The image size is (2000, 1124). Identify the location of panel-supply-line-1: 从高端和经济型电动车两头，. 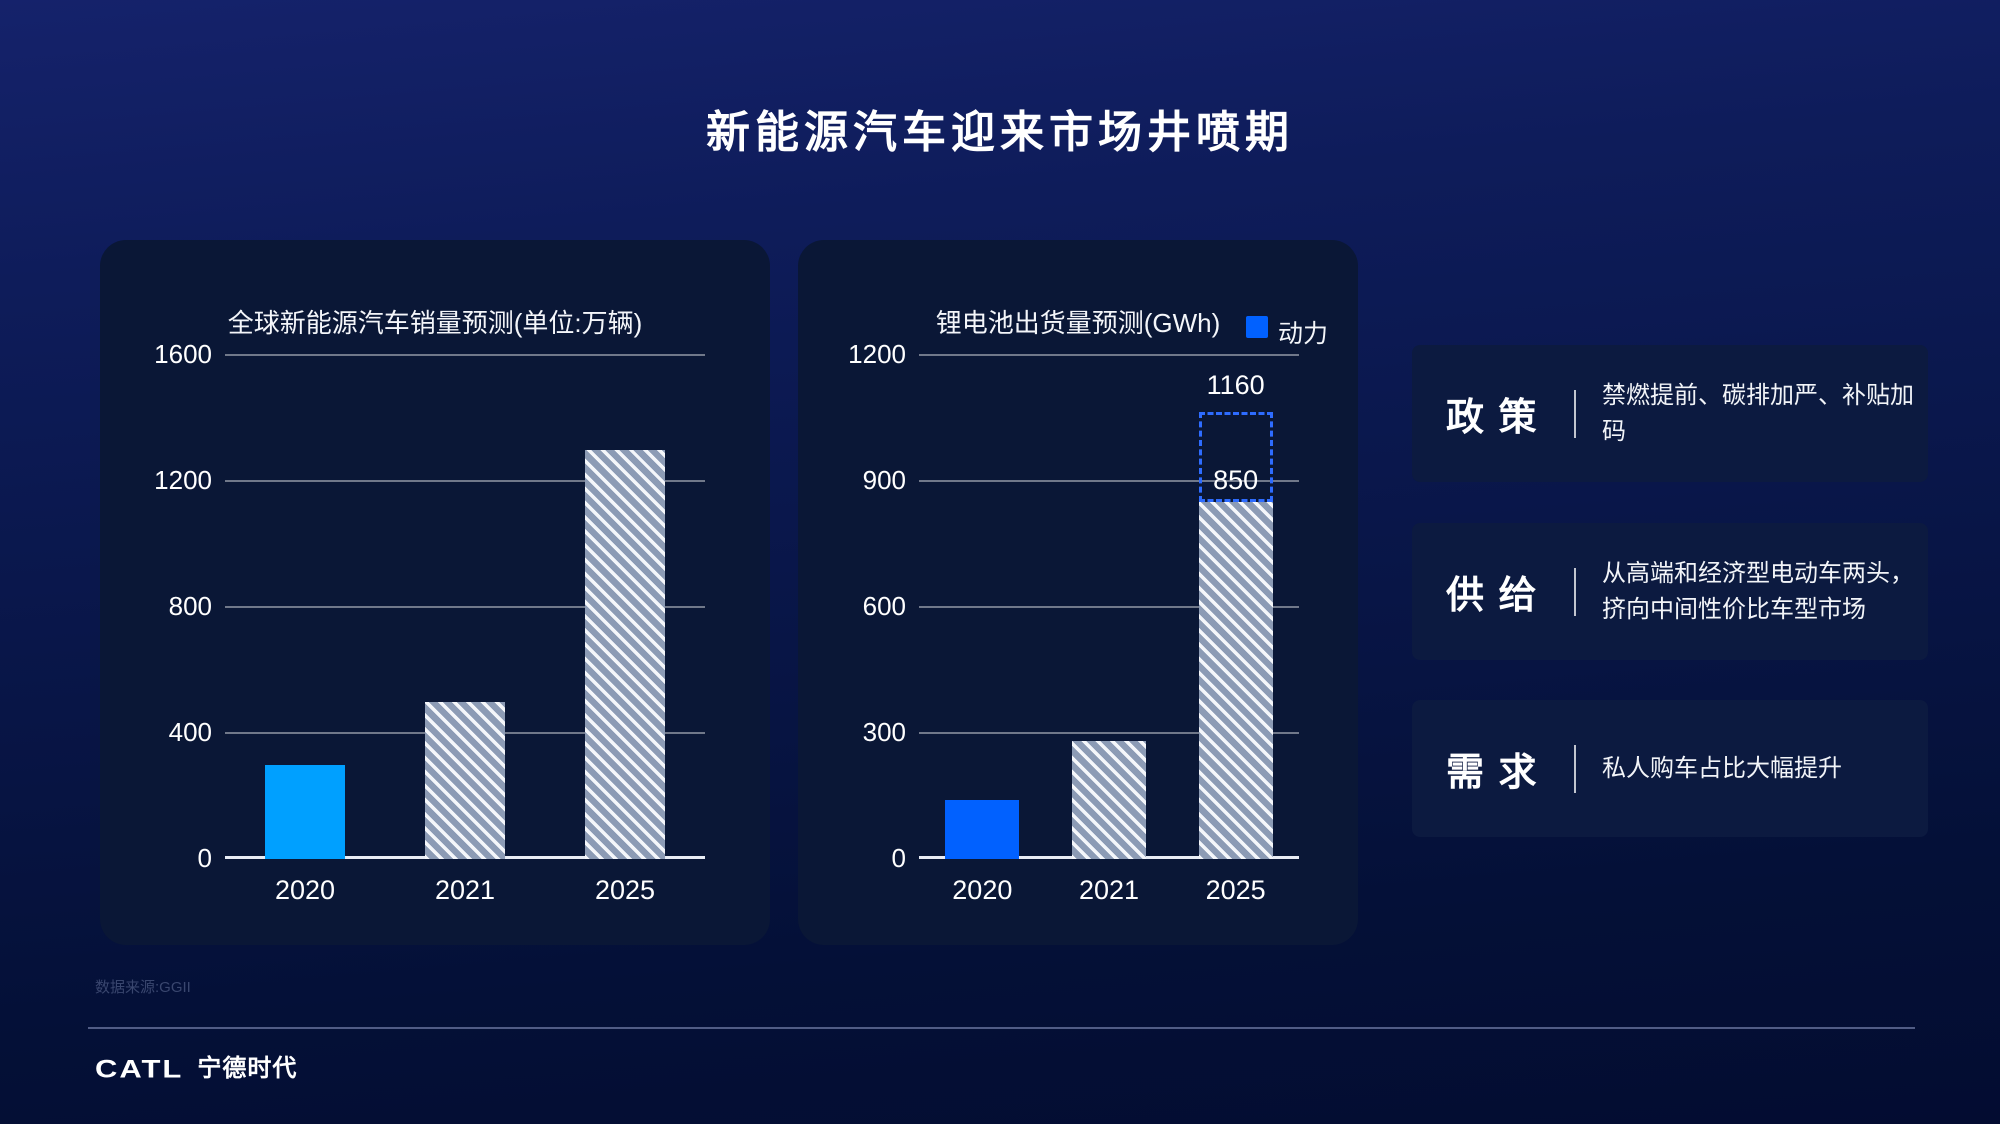
(1758, 573).